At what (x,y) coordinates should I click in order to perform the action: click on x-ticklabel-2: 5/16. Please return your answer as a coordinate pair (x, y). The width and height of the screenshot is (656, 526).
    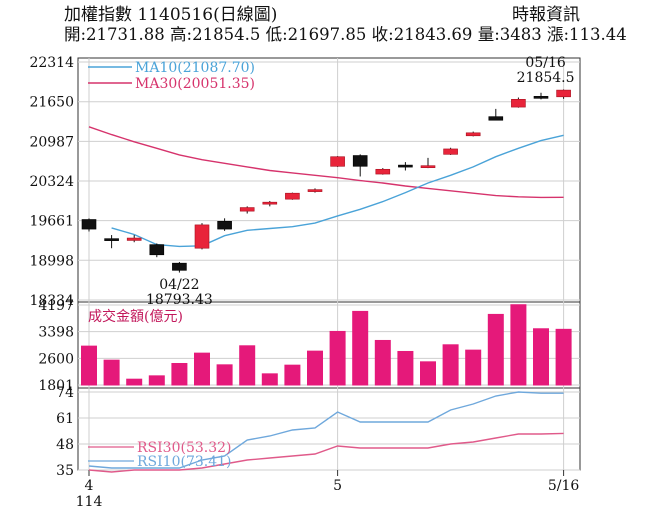
    Looking at the image, I should click on (564, 486).